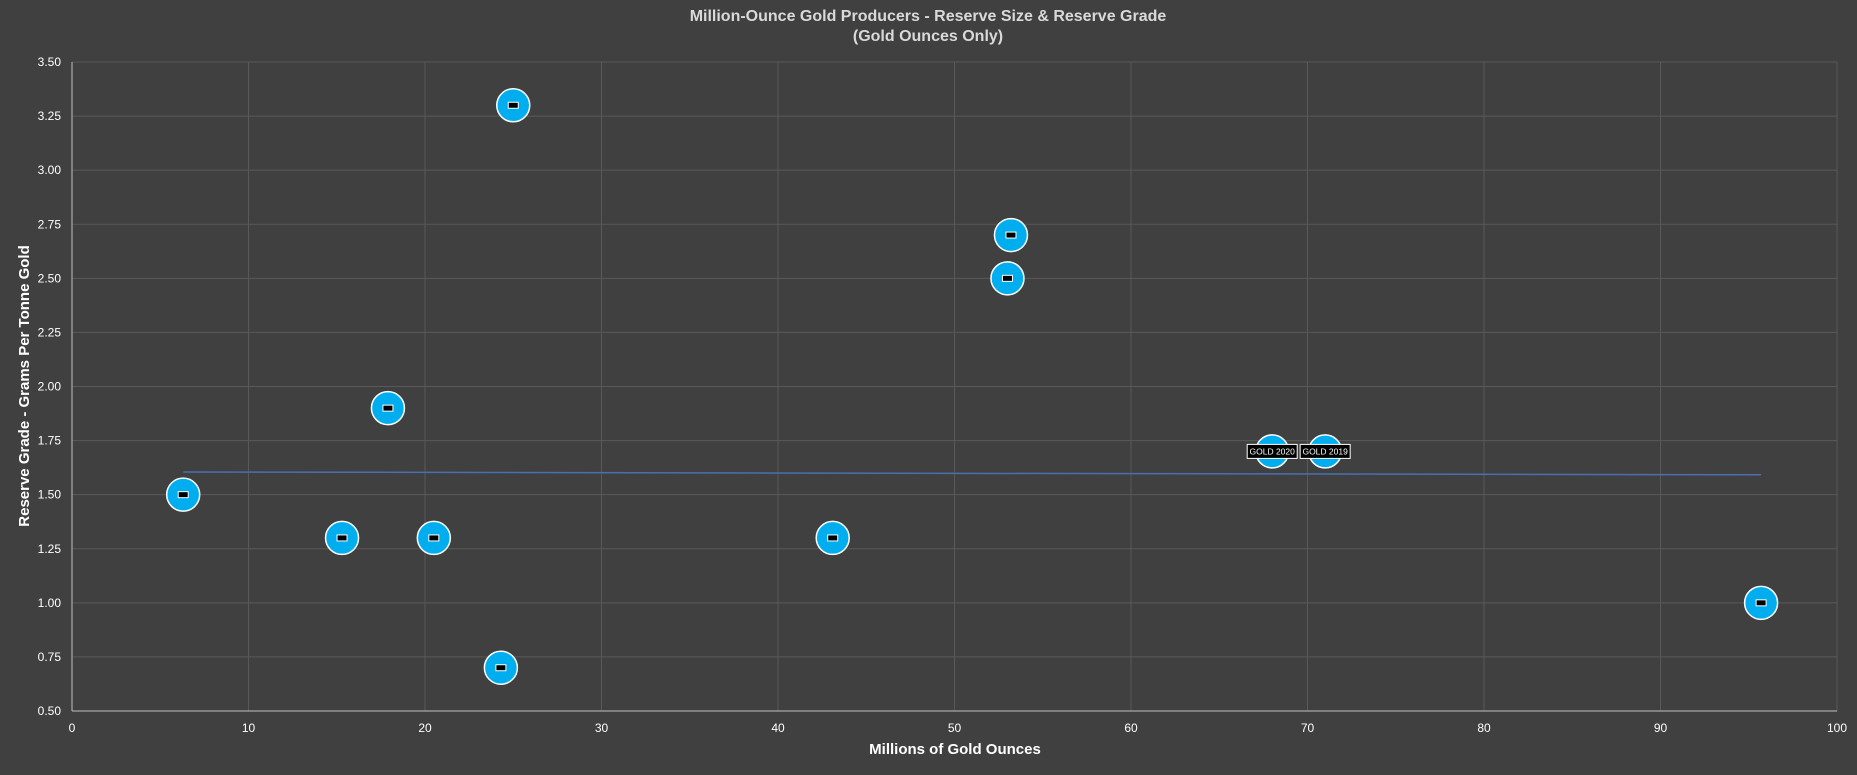  Describe the element at coordinates (955, 749) in the screenshot. I see `x-axis-label: Millions of Gold Ounces` at that location.